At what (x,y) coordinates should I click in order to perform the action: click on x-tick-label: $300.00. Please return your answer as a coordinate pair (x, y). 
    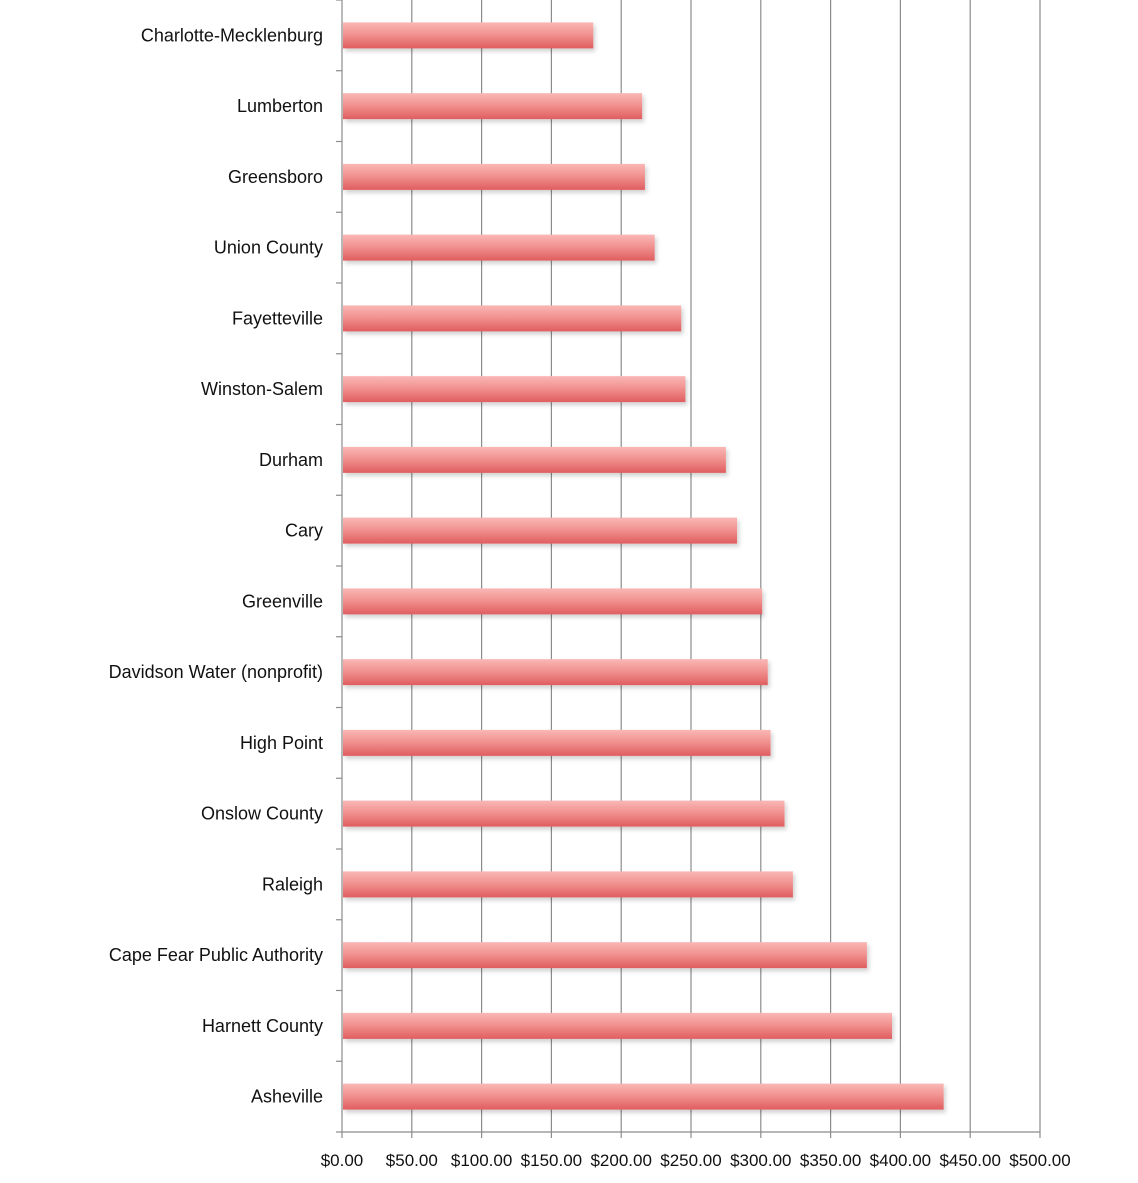
    Looking at the image, I should click on (760, 1160).